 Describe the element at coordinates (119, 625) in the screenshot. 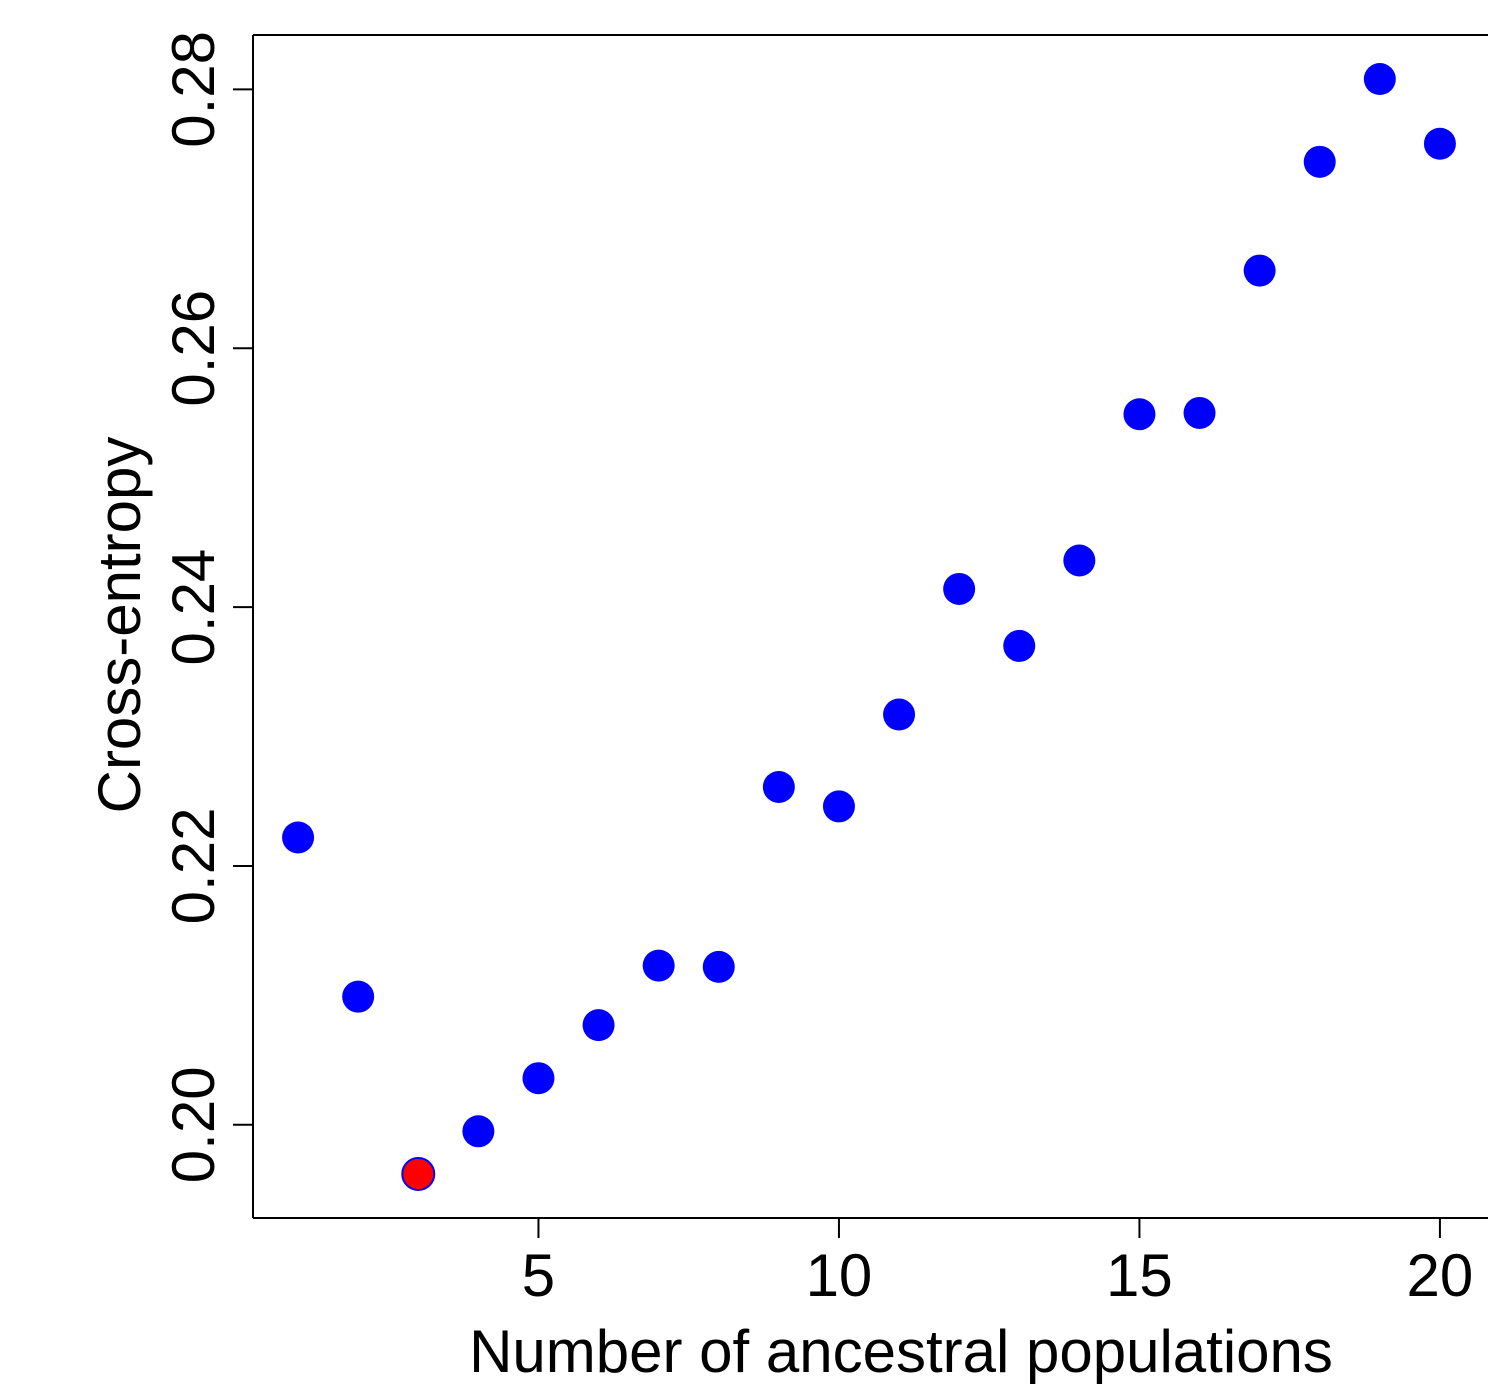

I see `y-axis-label: Cross-entropy` at that location.